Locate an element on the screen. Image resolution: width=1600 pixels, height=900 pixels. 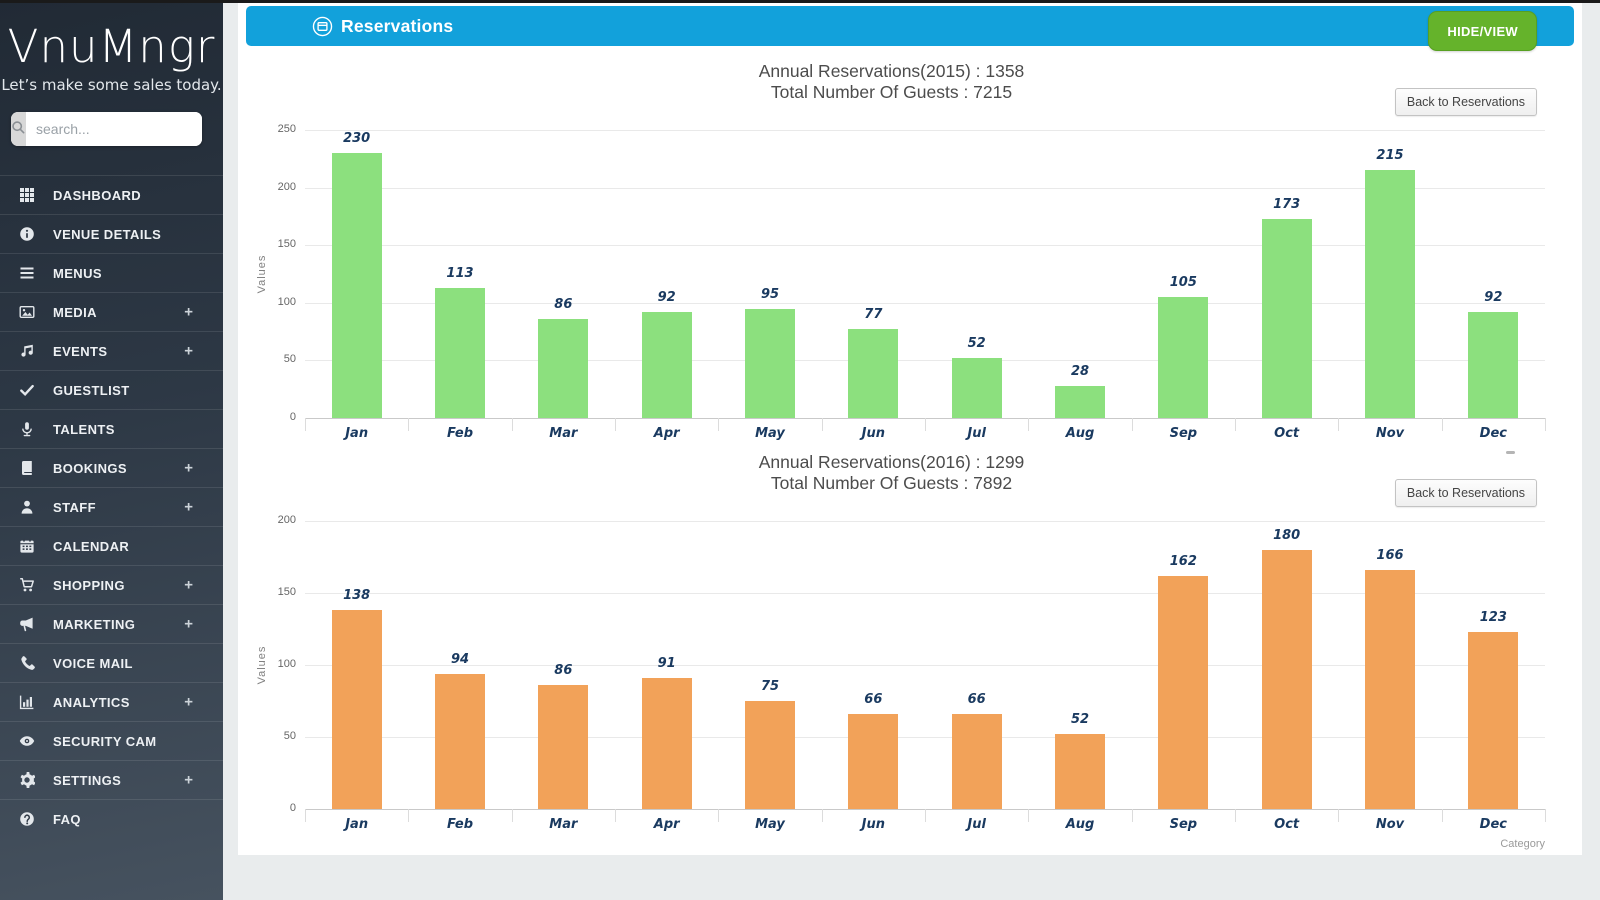
x-axis-label: Oct is located at coordinates (1287, 433).